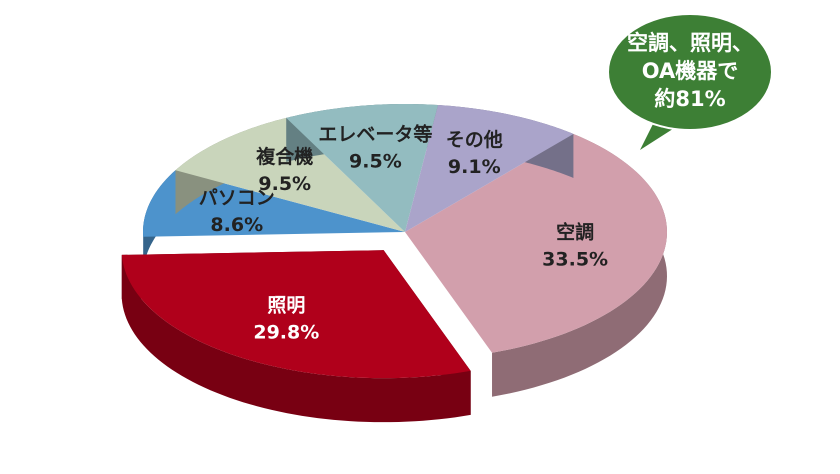  I want to click on slice-value: 9.1%, so click(474, 167).